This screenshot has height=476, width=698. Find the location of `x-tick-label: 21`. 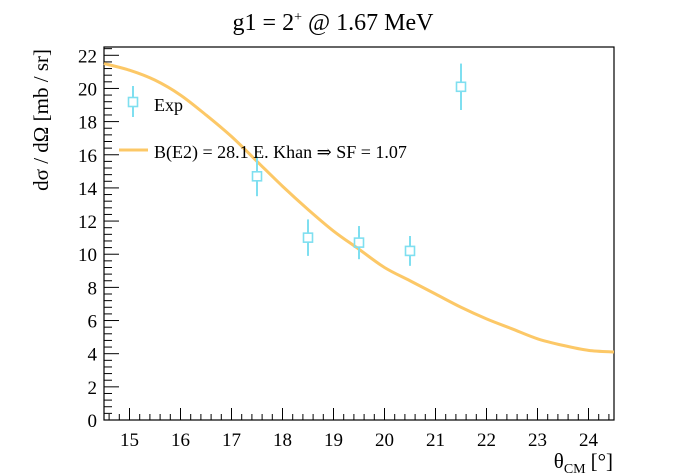

x-tick-label: 21 is located at coordinates (435, 440).